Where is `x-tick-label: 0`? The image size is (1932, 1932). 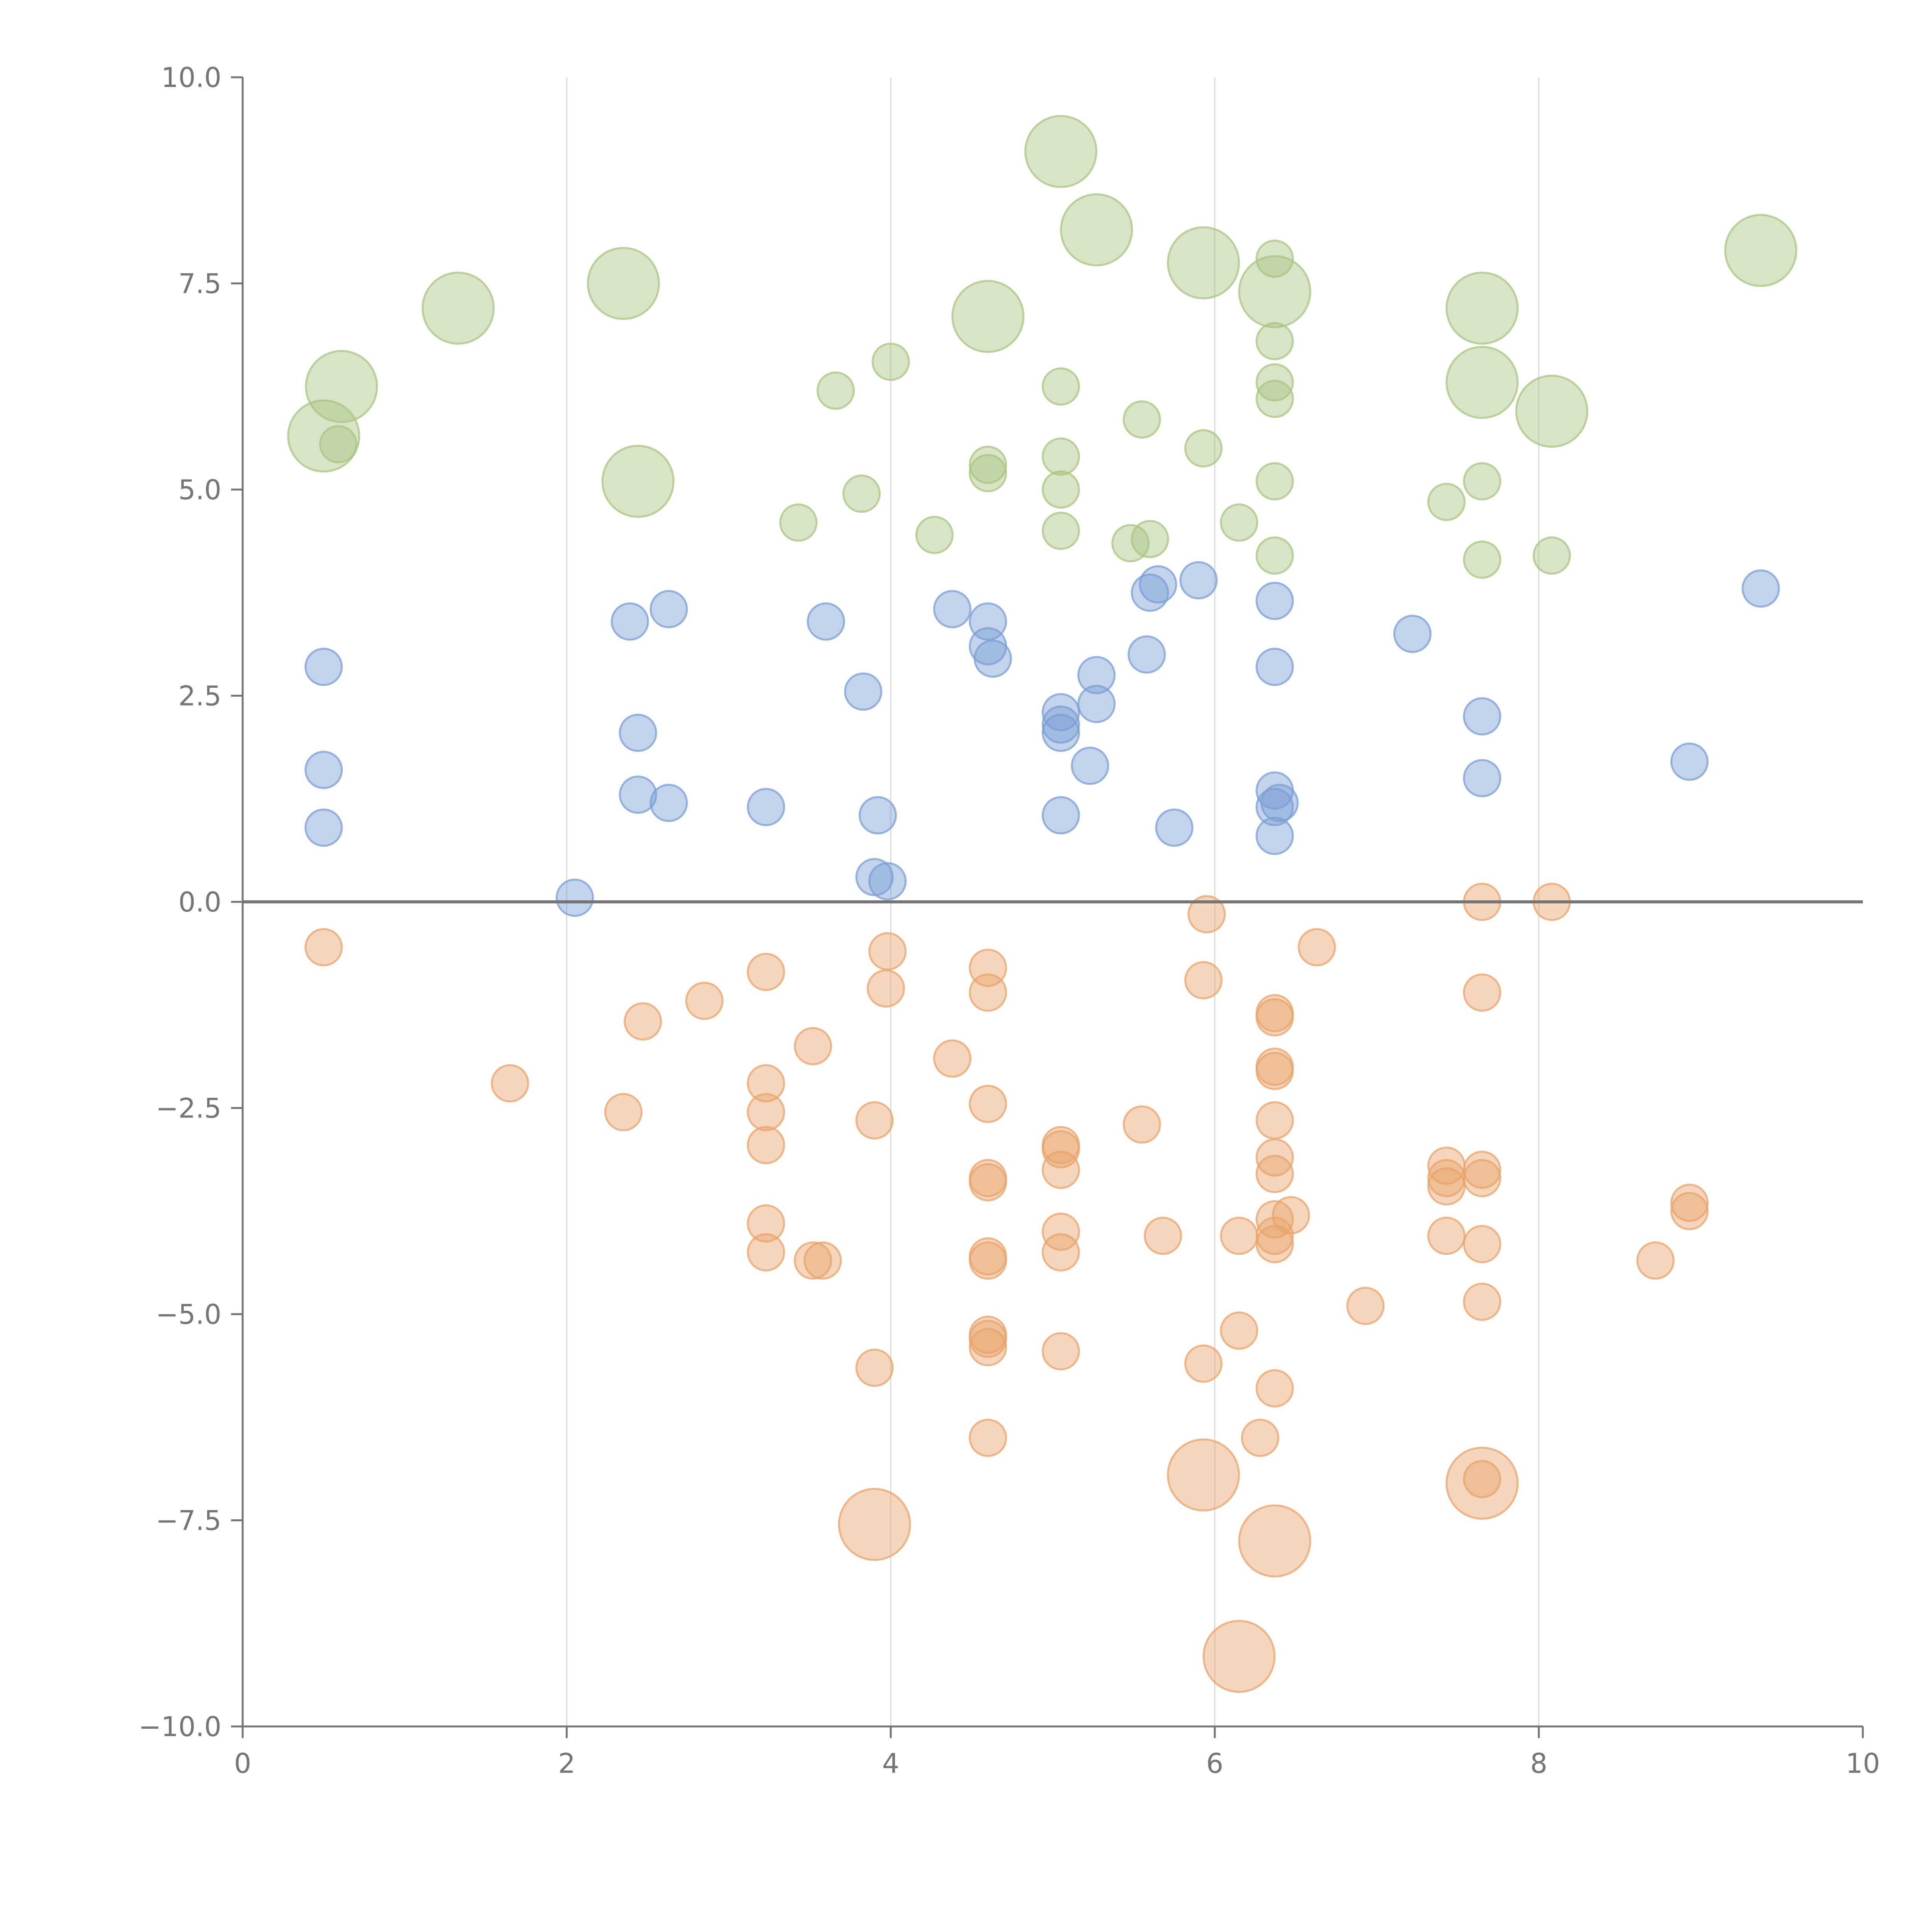
x-tick-label: 0 is located at coordinates (243, 1764).